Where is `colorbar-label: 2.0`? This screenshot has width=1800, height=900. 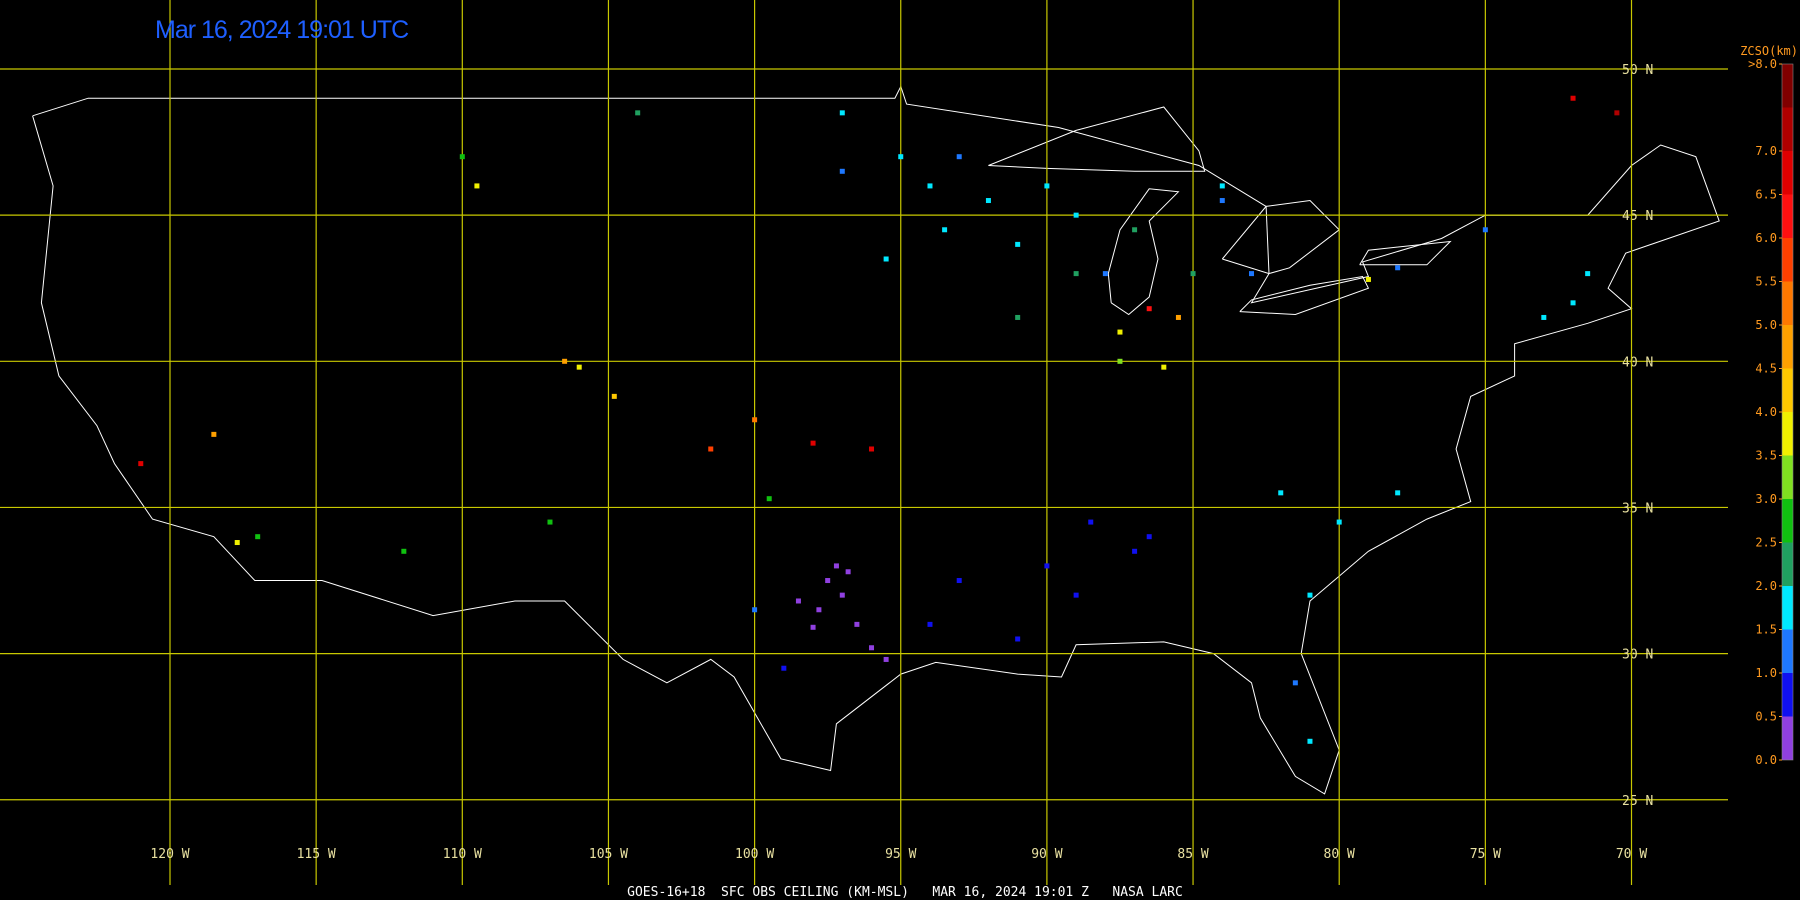 colorbar-label: 2.0 is located at coordinates (1766, 586).